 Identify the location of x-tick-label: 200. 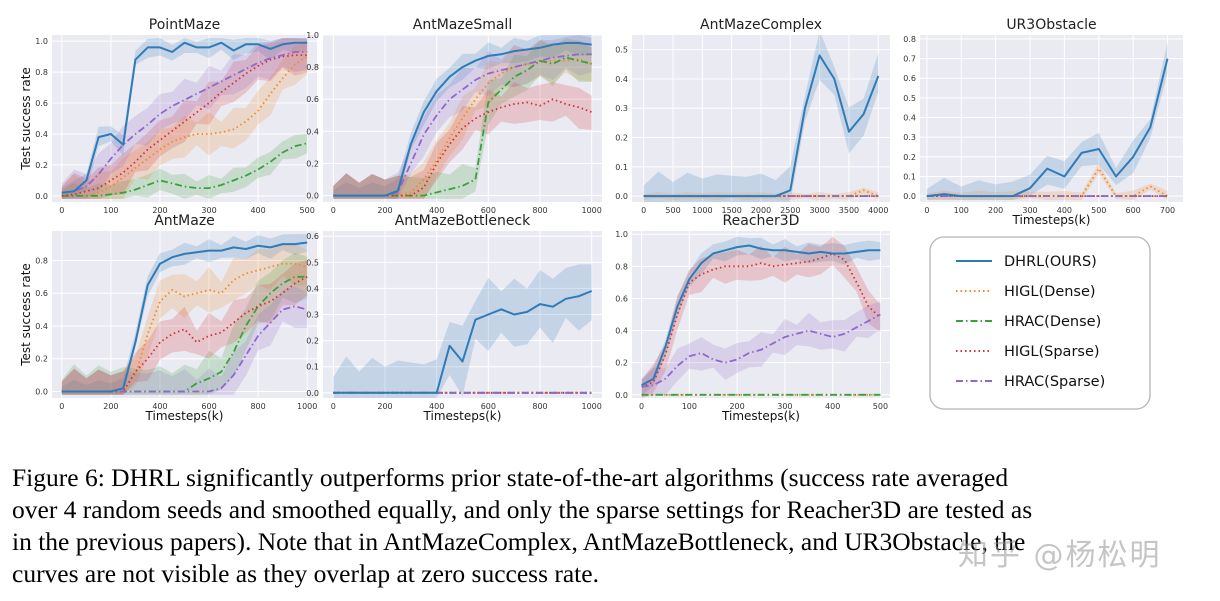
(384, 406).